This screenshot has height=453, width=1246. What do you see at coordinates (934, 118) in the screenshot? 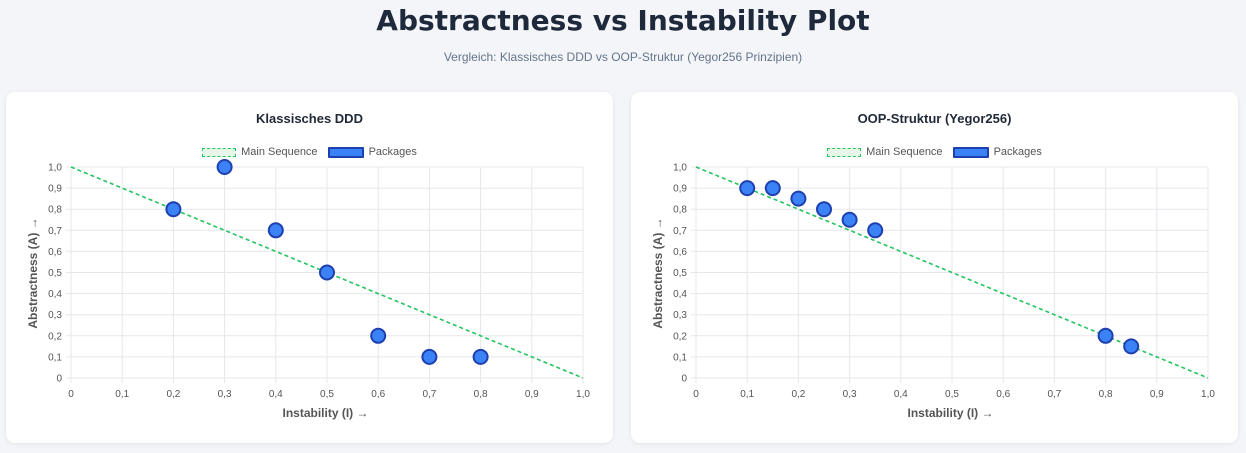
I see `chart-title: OOP-Struktur (Yegor256)` at bounding box center [934, 118].